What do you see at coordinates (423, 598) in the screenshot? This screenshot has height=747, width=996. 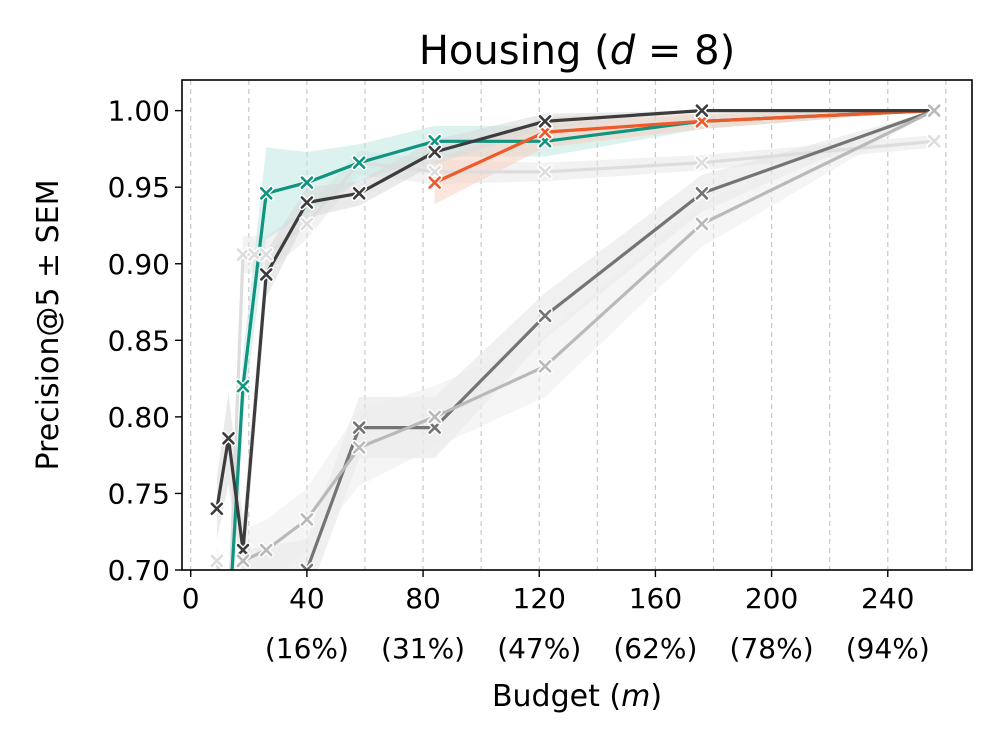 I see `x-tick-label: 80` at bounding box center [423, 598].